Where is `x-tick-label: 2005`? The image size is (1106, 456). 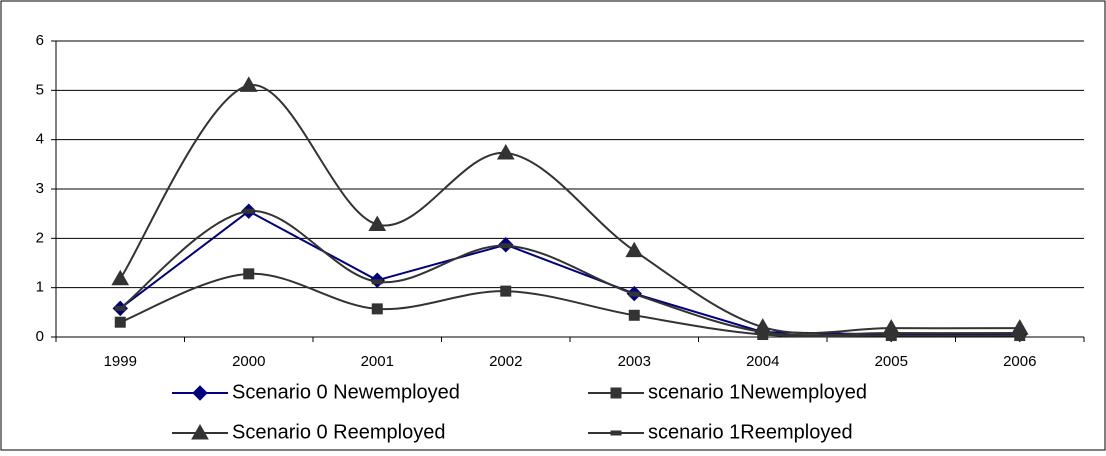 x-tick-label: 2005 is located at coordinates (891, 361).